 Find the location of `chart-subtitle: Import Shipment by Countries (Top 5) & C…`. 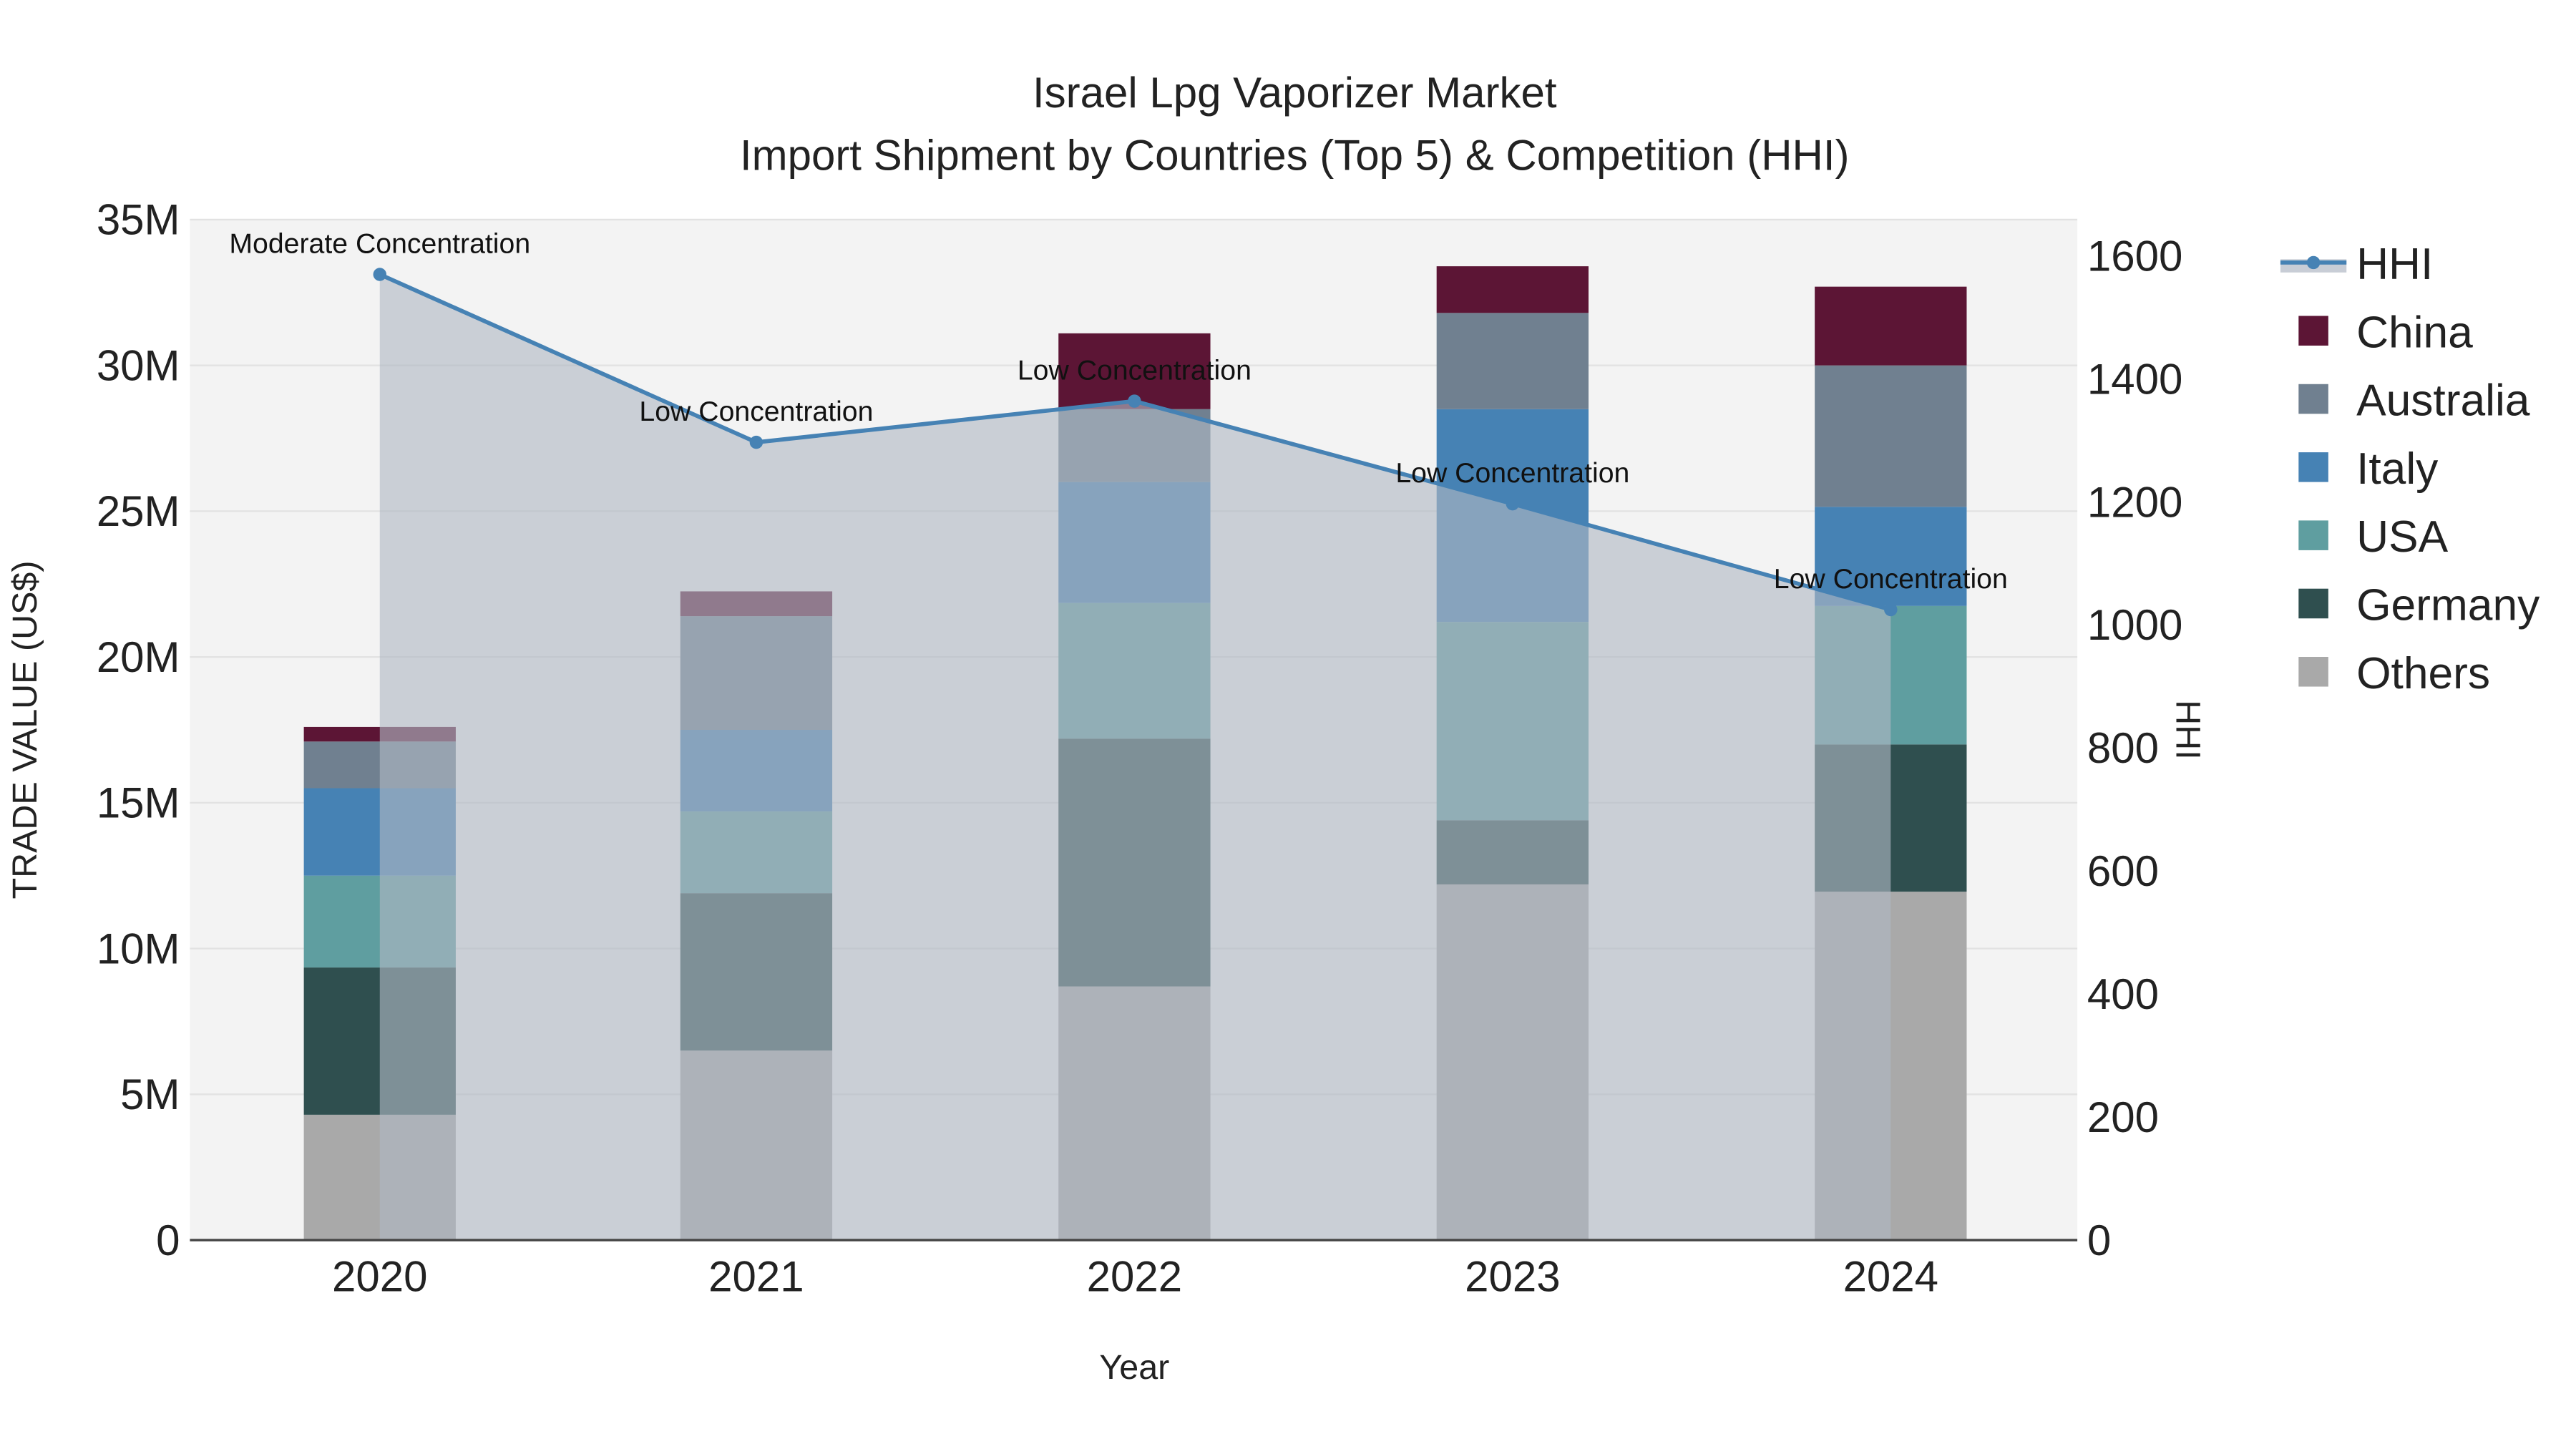

chart-subtitle: Import Shipment by Countries (Top 5) & C… is located at coordinates (1295, 156).